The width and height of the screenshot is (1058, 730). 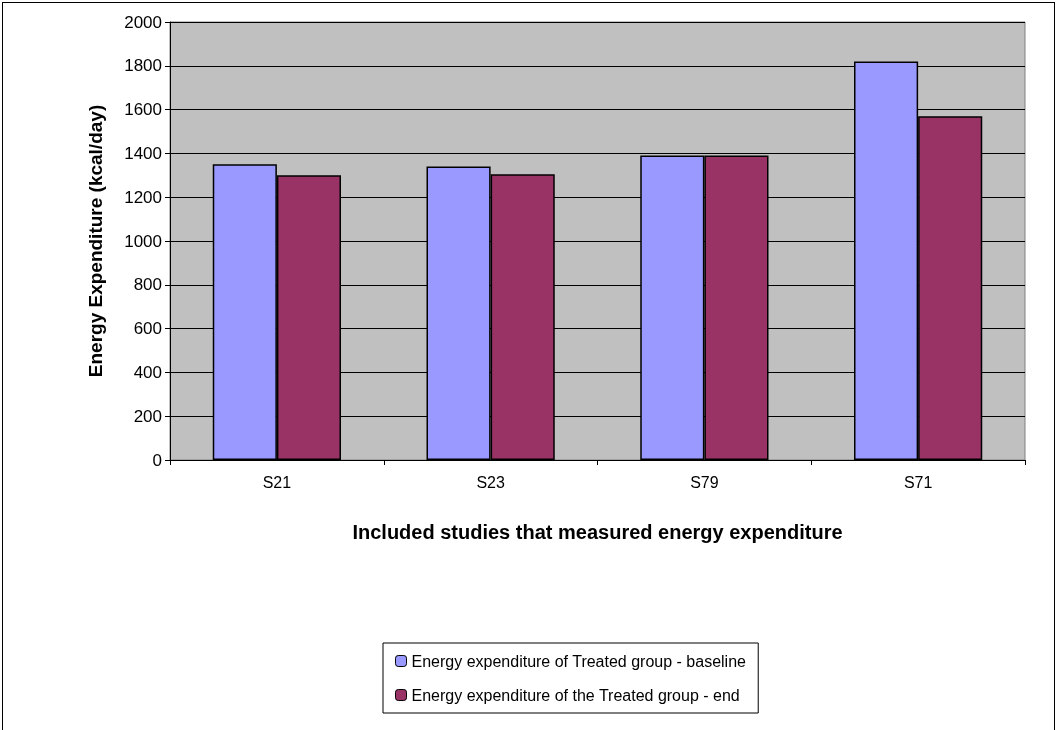 I want to click on y-tick-label: 2000, so click(x=143, y=22).